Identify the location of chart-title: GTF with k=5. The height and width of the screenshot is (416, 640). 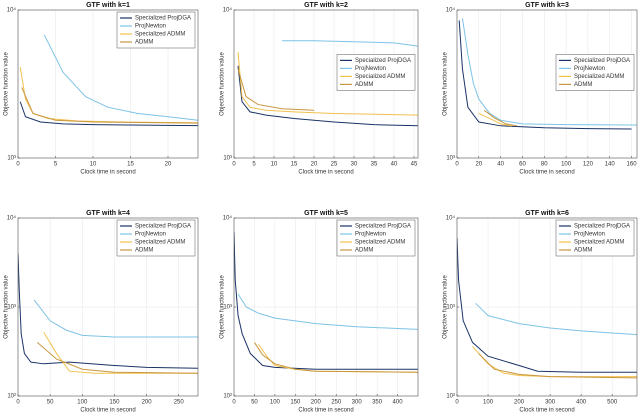
(326, 213).